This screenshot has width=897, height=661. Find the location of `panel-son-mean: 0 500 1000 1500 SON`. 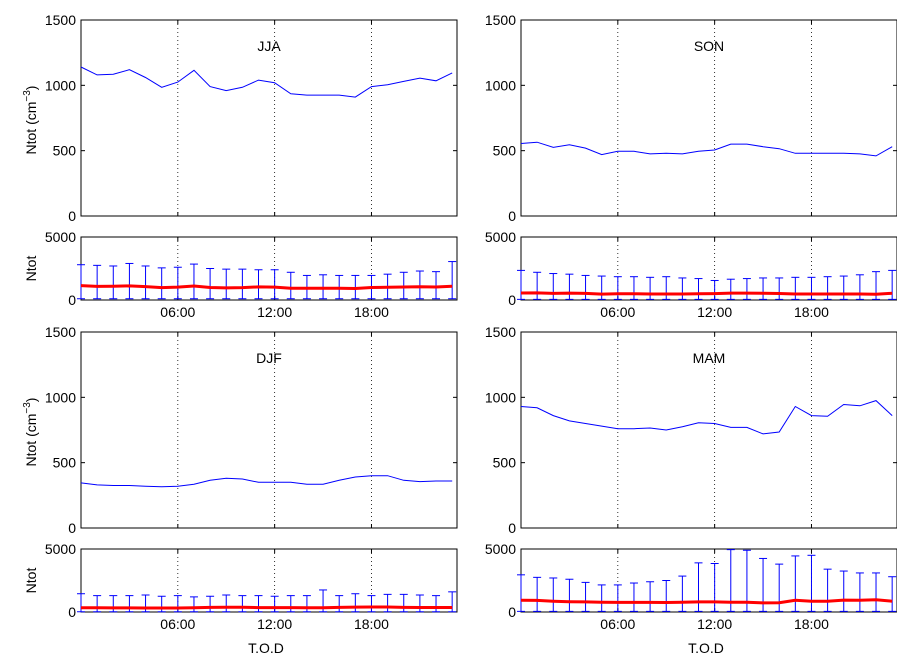

panel-son-mean: 0 500 1000 1500 SON is located at coordinates (691, 118).